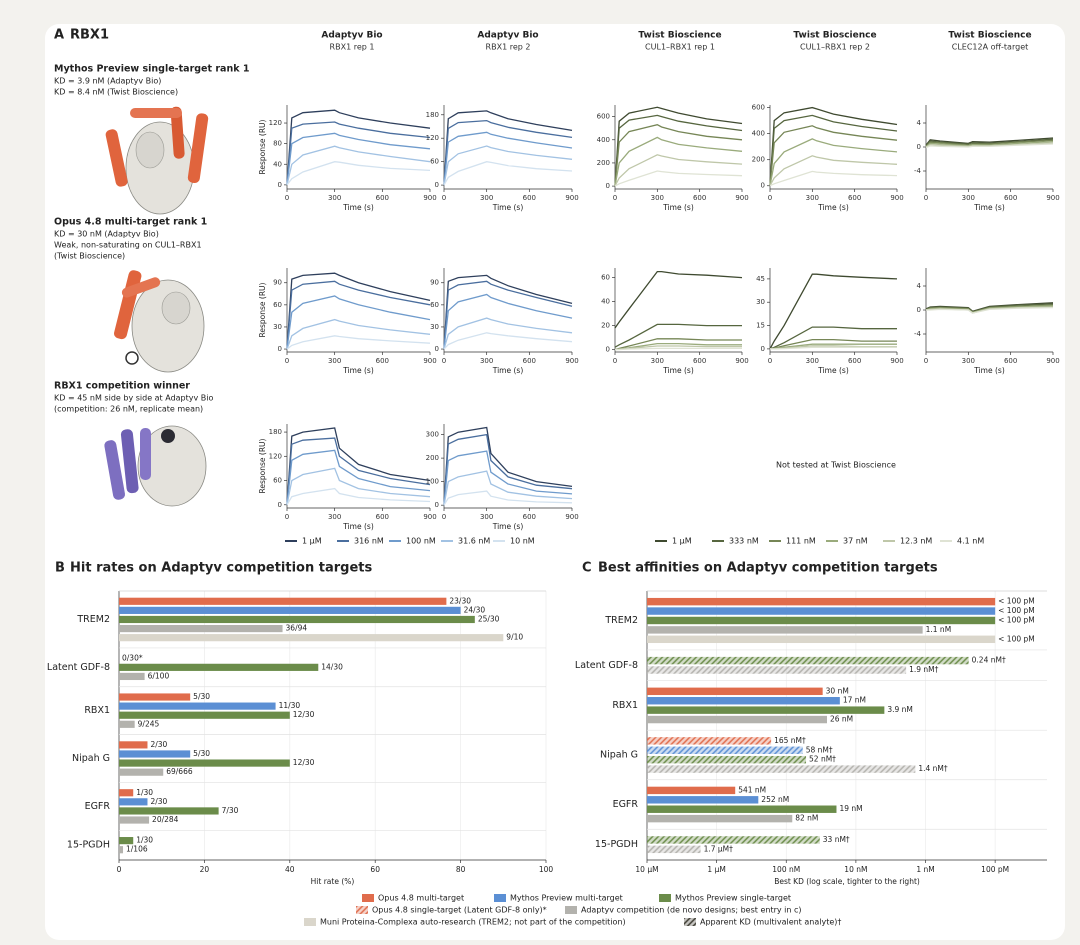  Describe the element at coordinates (775, 799) in the screenshot. I see `value-label: 252 nM` at that location.